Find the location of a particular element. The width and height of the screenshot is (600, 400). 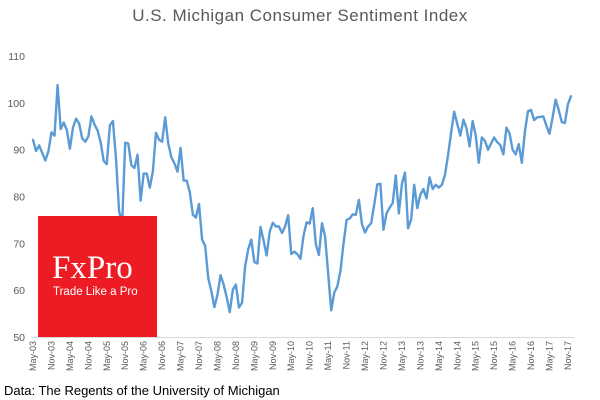

x-tick-label: May-12 is located at coordinates (365, 356).